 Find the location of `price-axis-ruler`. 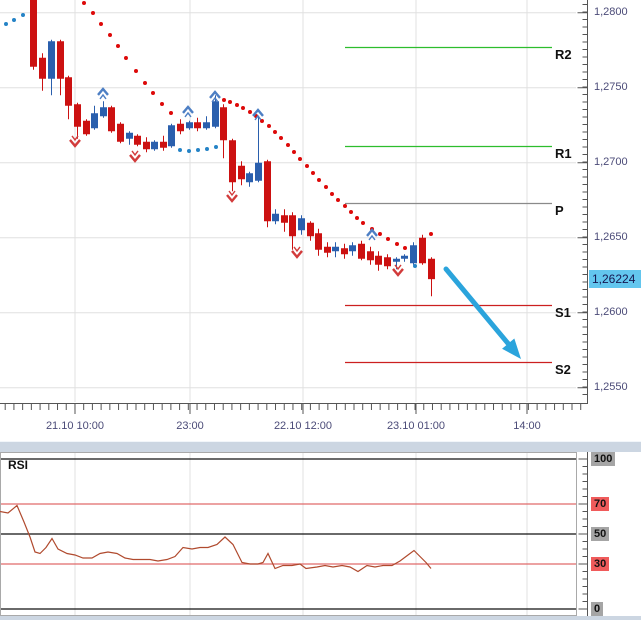

price-axis-ruler is located at coordinates (582, 201).